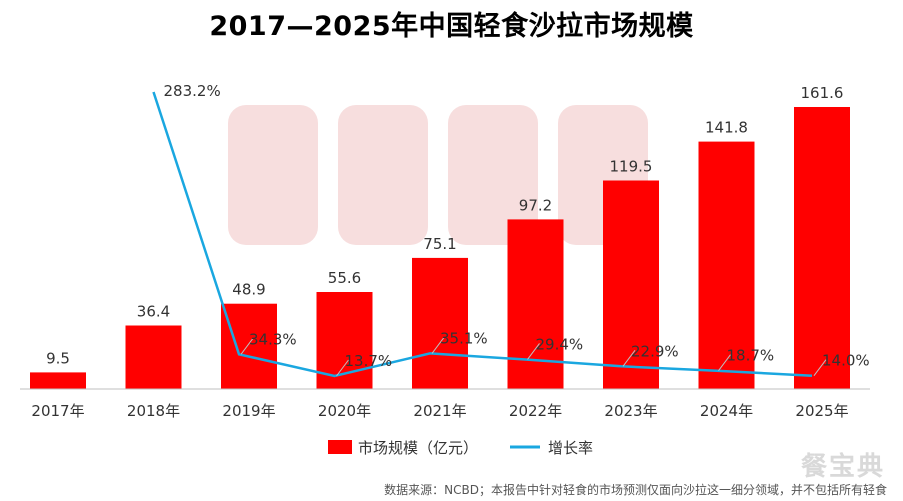  What do you see at coordinates (439, 244) in the screenshot?
I see `bar-value-label-4: 75.1` at bounding box center [439, 244].